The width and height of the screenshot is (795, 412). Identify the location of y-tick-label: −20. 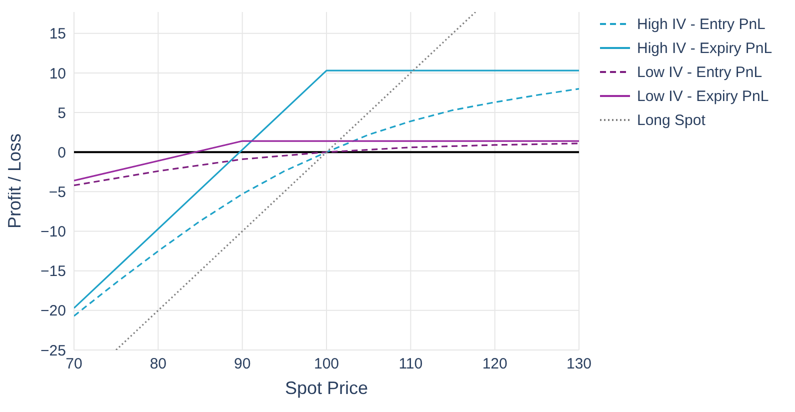
(53, 311).